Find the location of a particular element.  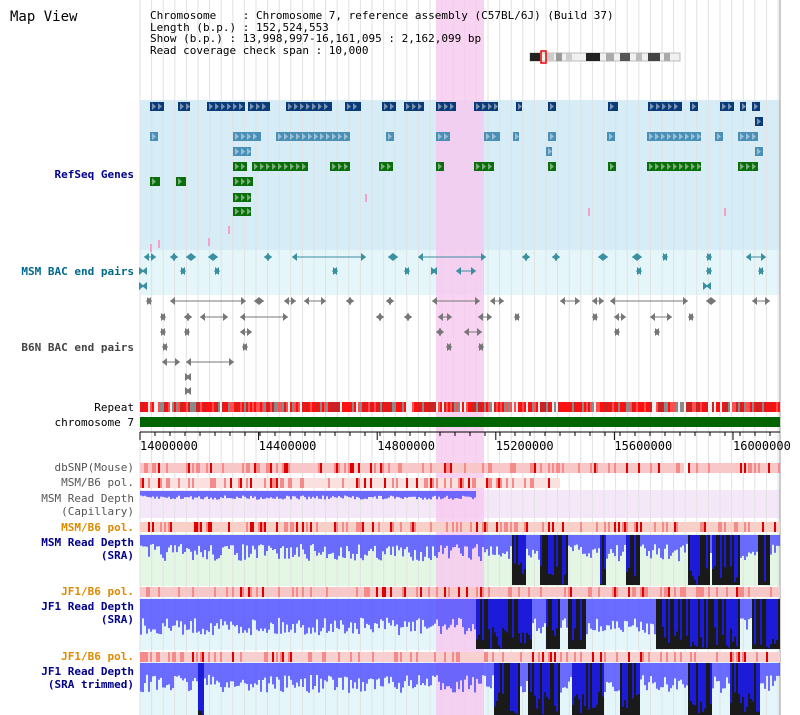

track-label-b6n-bac: B6N BAC end pairs is located at coordinates (77, 347).